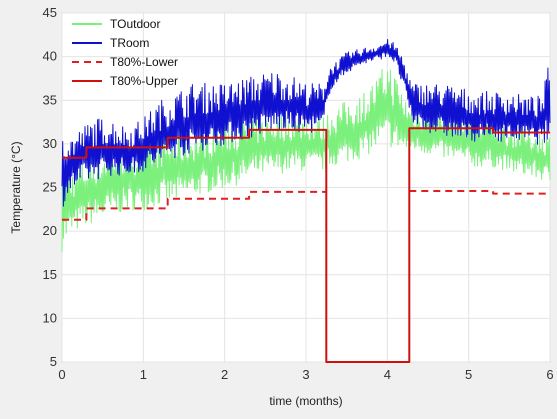  I want to click on y-tick-label: 5, so click(53, 361).